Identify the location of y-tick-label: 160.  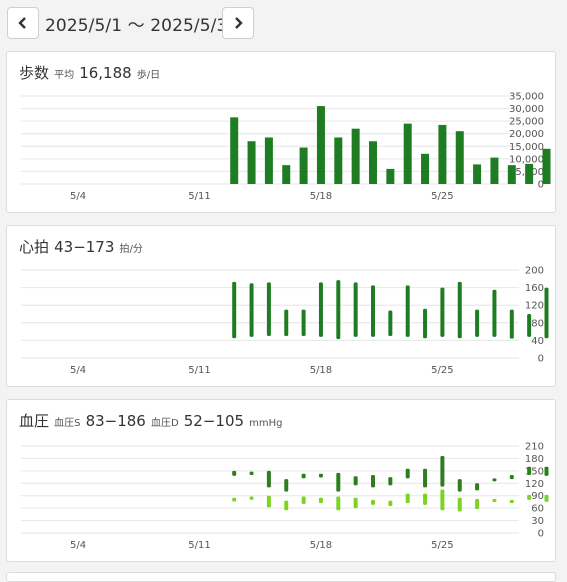
(534, 288).